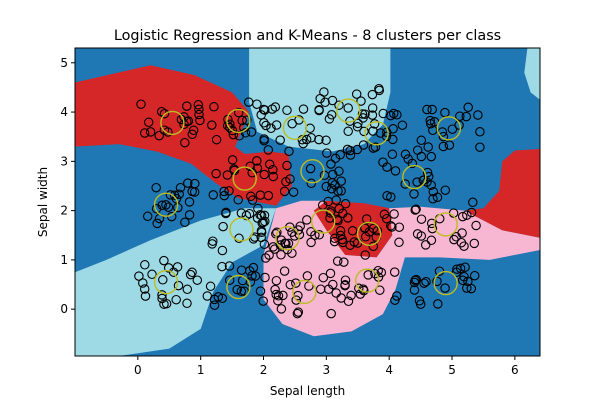  Describe the element at coordinates (43, 202) in the screenshot. I see `y-axis-label: Sepal width` at that location.